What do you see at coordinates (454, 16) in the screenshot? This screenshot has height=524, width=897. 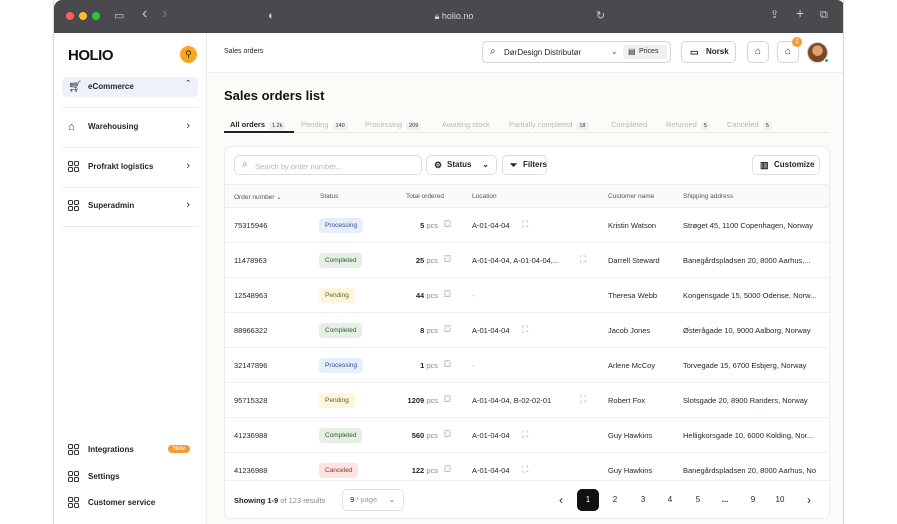 I see `address-bar: 🔒︎ holio.no` at bounding box center [454, 16].